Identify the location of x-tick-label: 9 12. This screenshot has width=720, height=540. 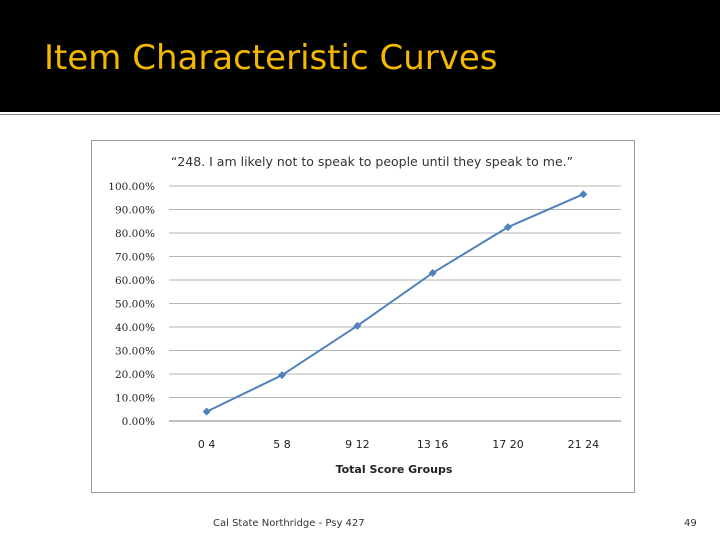
(357, 444).